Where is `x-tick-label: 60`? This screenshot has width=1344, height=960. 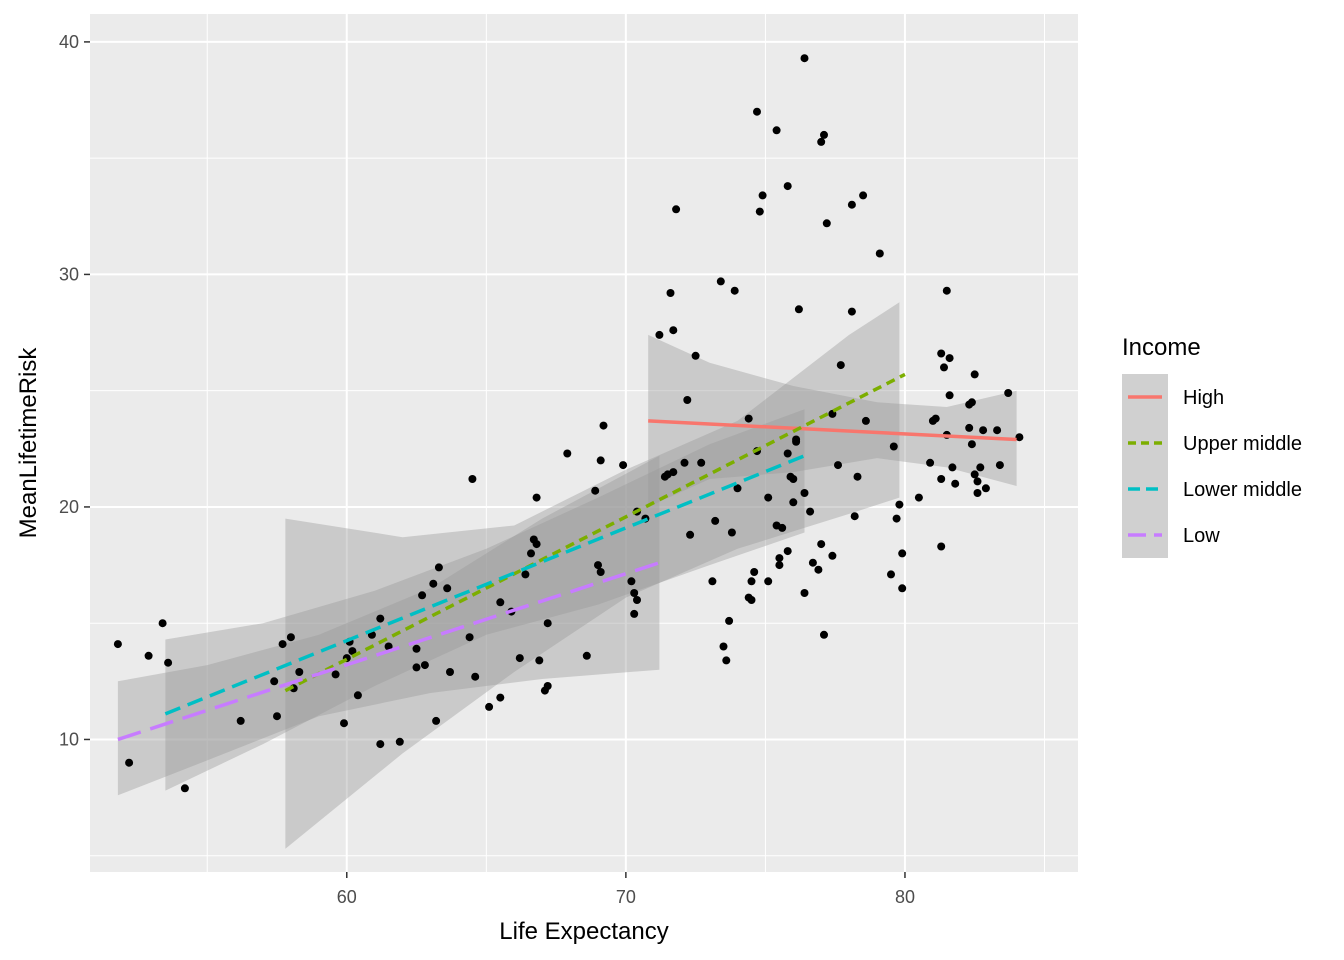 x-tick-label: 60 is located at coordinates (347, 897).